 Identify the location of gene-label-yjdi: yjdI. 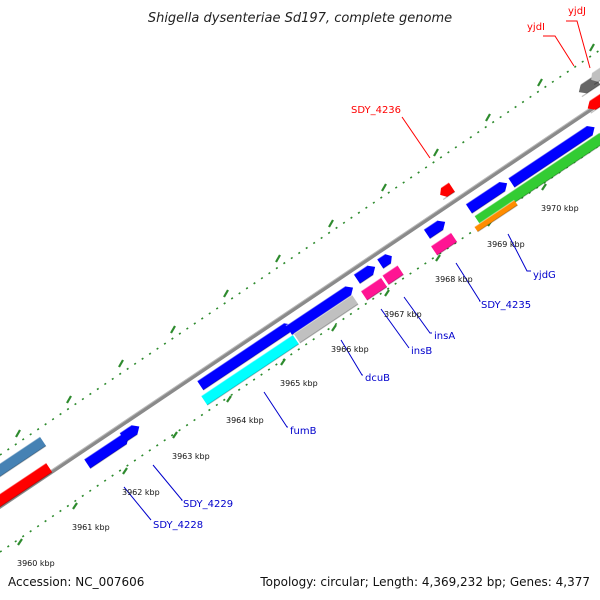
(536, 27).